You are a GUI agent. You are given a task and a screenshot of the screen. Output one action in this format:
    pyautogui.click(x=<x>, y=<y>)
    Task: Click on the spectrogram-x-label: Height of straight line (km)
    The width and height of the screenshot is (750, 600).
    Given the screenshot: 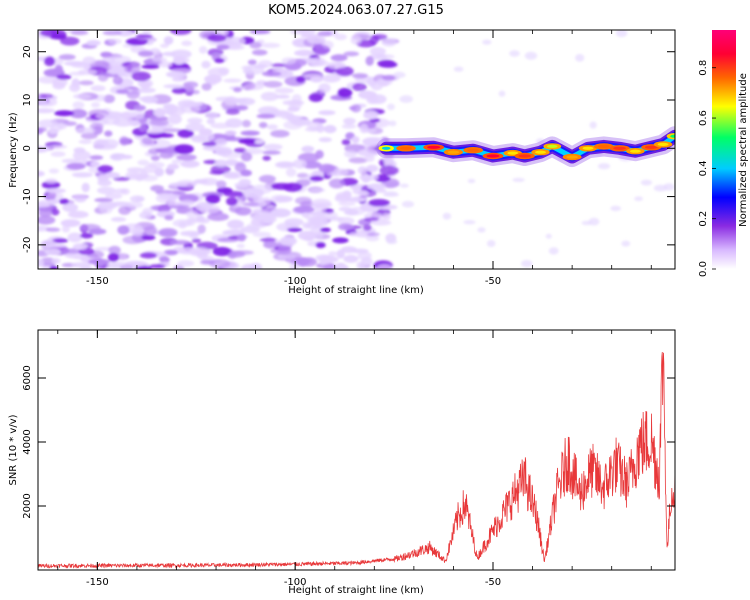 What is the action you would take?
    pyautogui.click(x=356, y=290)
    